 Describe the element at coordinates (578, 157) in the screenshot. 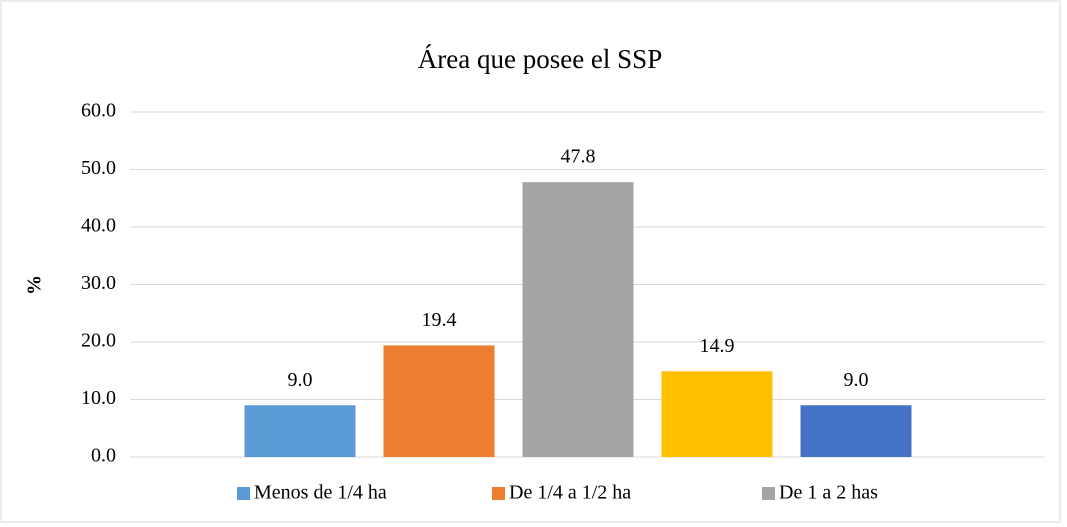

I see `data-label: 47.8` at that location.